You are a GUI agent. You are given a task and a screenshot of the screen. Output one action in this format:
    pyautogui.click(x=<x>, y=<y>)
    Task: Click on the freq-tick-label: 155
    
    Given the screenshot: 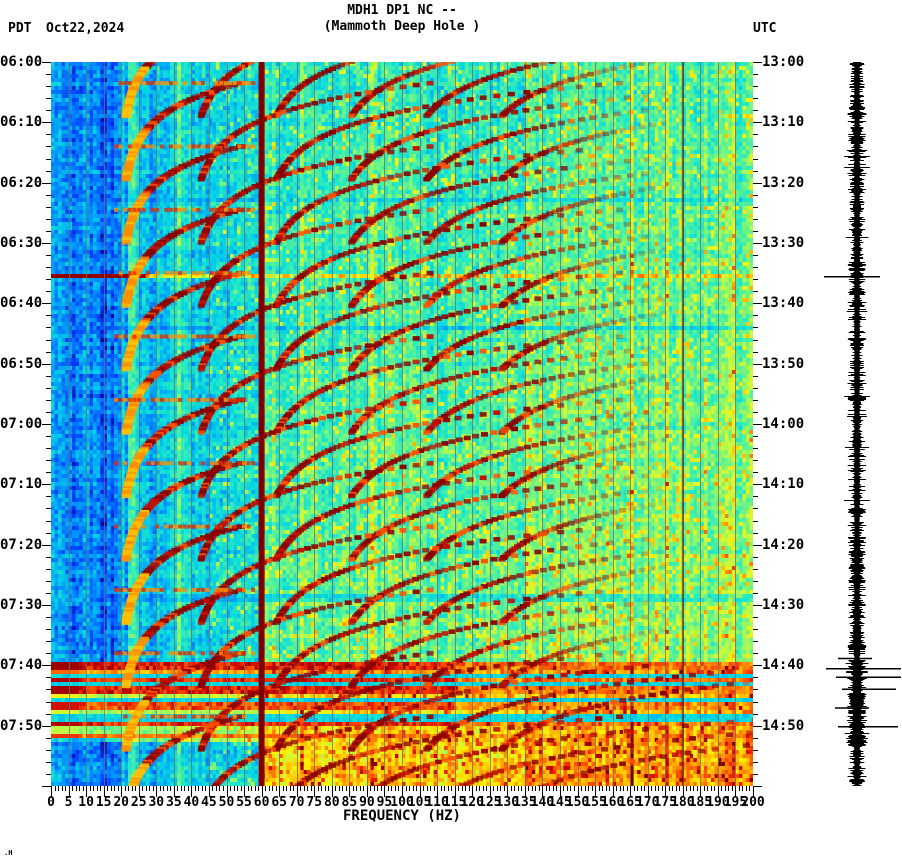 What is the action you would take?
    pyautogui.click(x=595, y=802)
    